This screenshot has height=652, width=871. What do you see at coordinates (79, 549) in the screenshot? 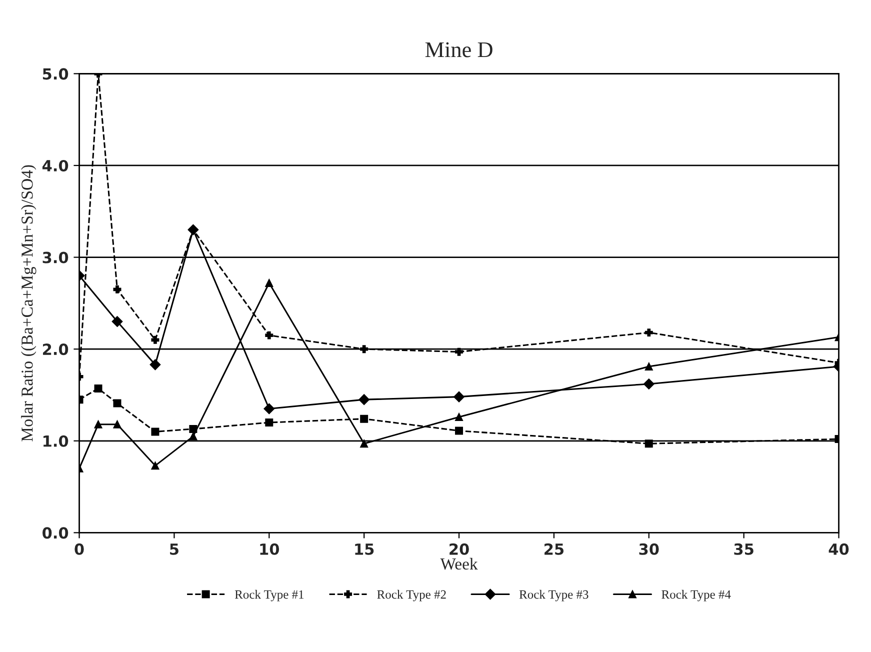
I see `x-tick-label: 0` at bounding box center [79, 549].